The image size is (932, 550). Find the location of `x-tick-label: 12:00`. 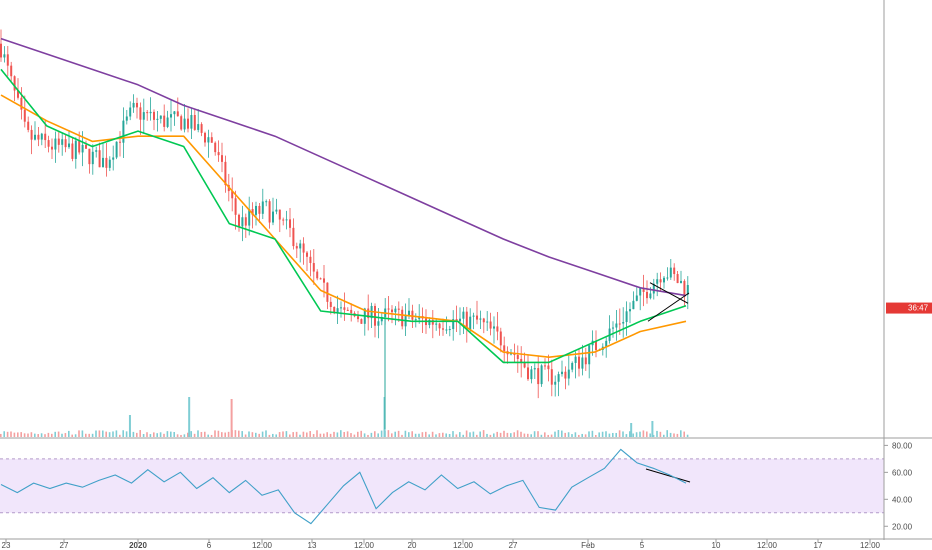

x-tick-label: 12:00 is located at coordinates (463, 545).